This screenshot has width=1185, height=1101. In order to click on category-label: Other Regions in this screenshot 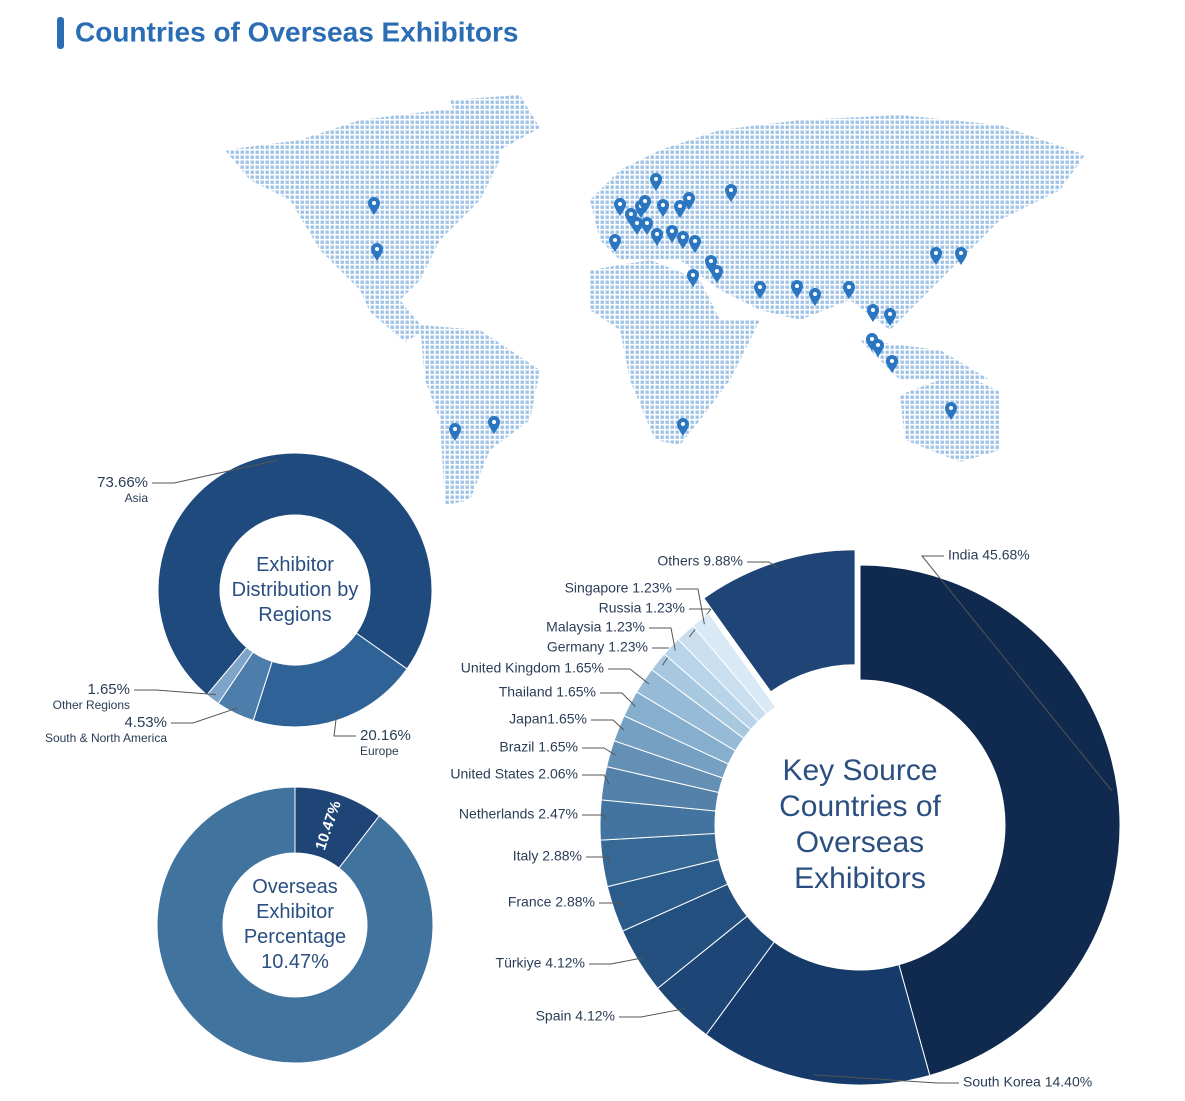, I will do `click(91, 705)`.